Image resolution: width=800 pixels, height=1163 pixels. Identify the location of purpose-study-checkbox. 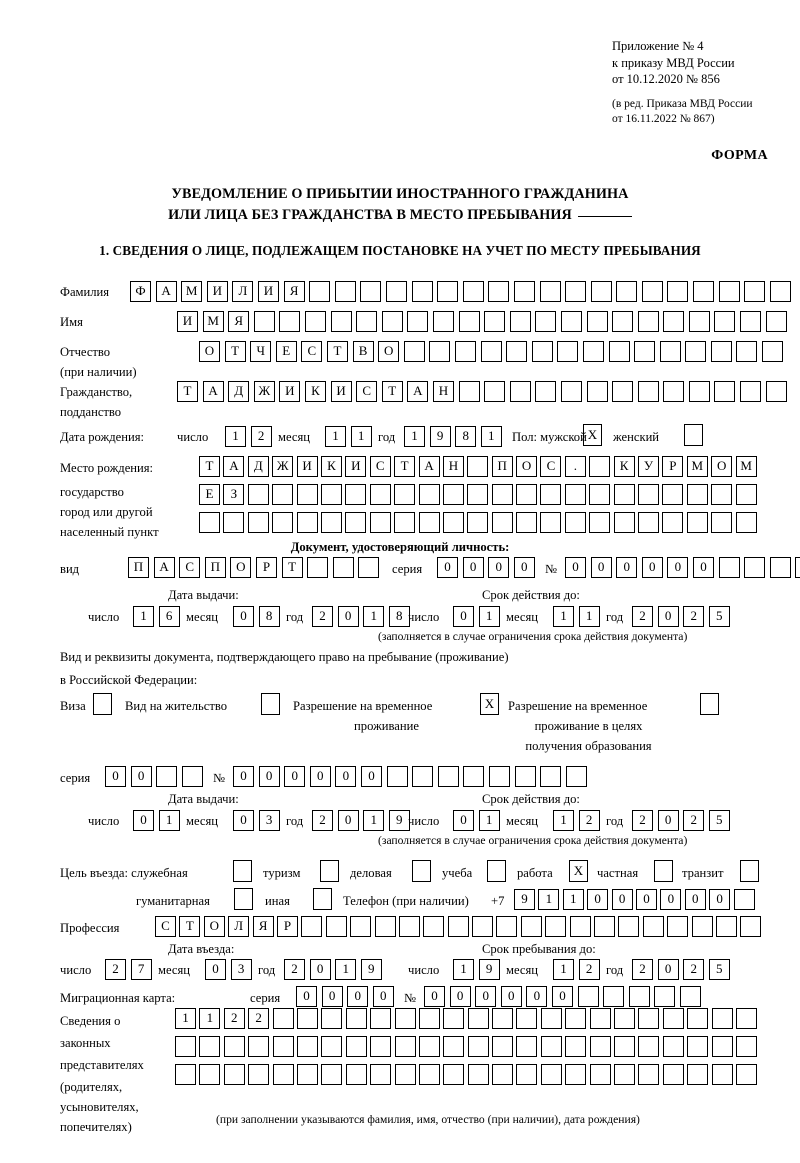
(496, 871).